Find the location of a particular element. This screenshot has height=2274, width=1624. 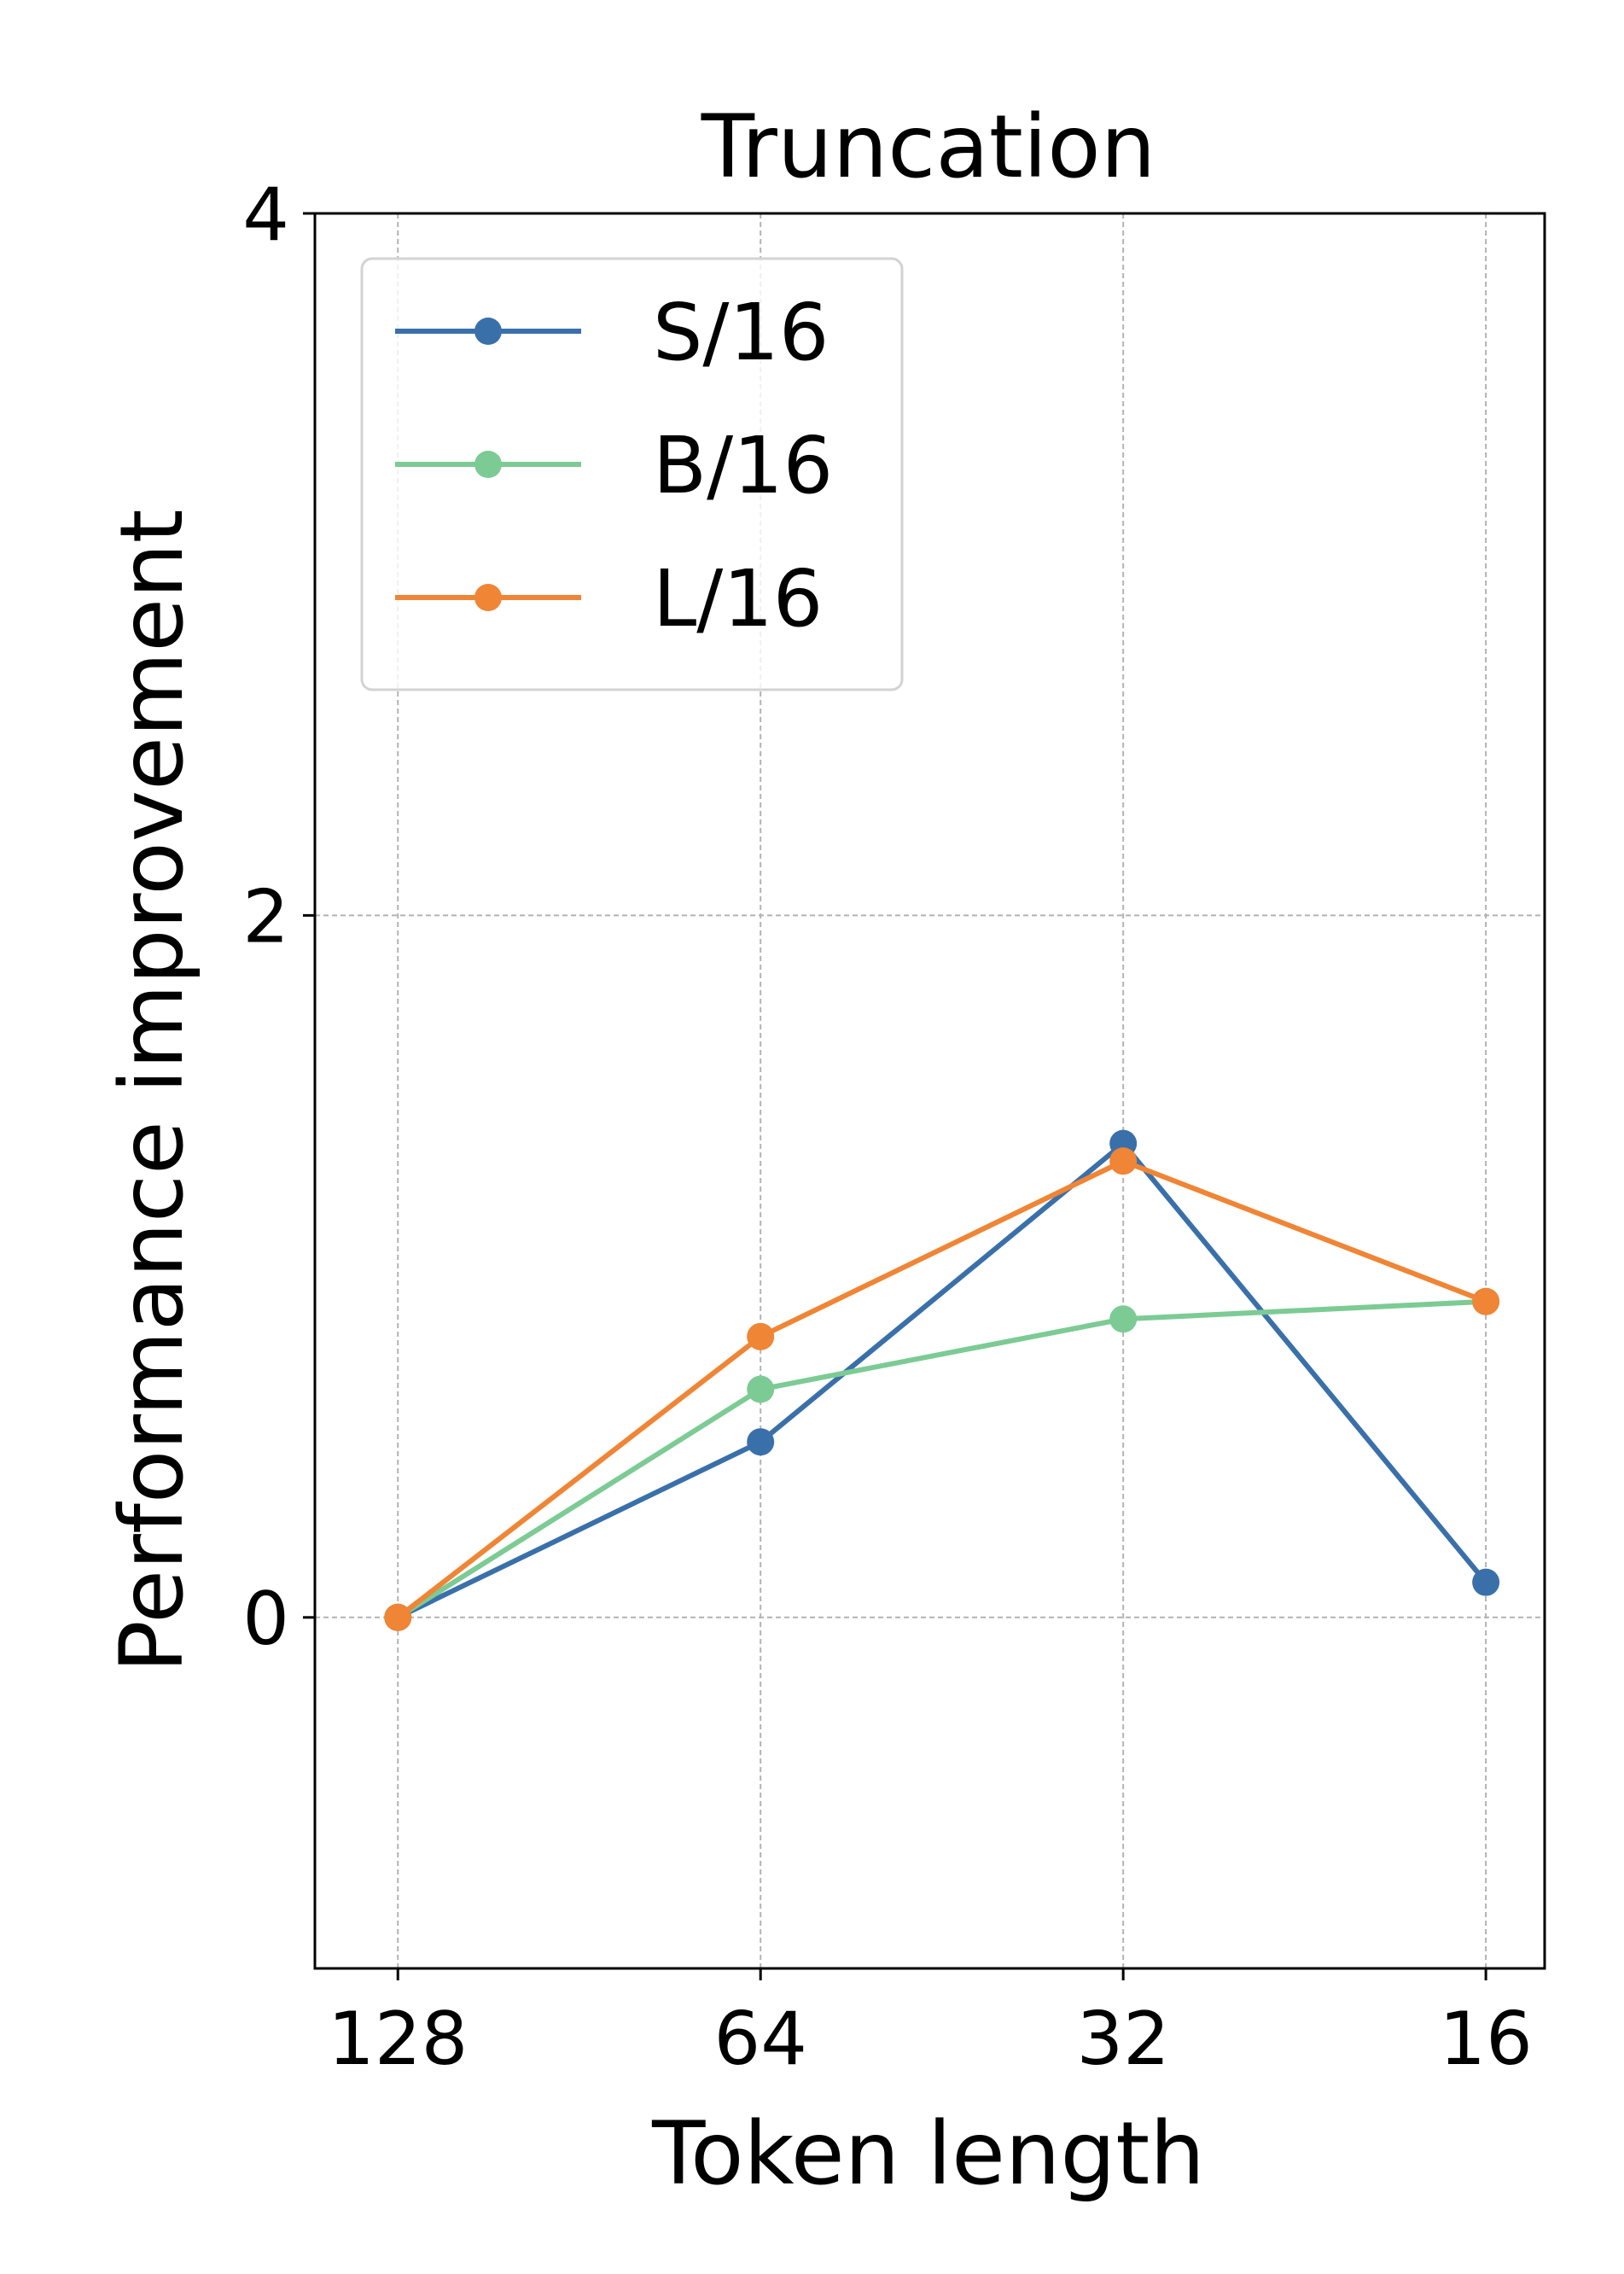

y-tick-label: 2 is located at coordinates (265, 916).